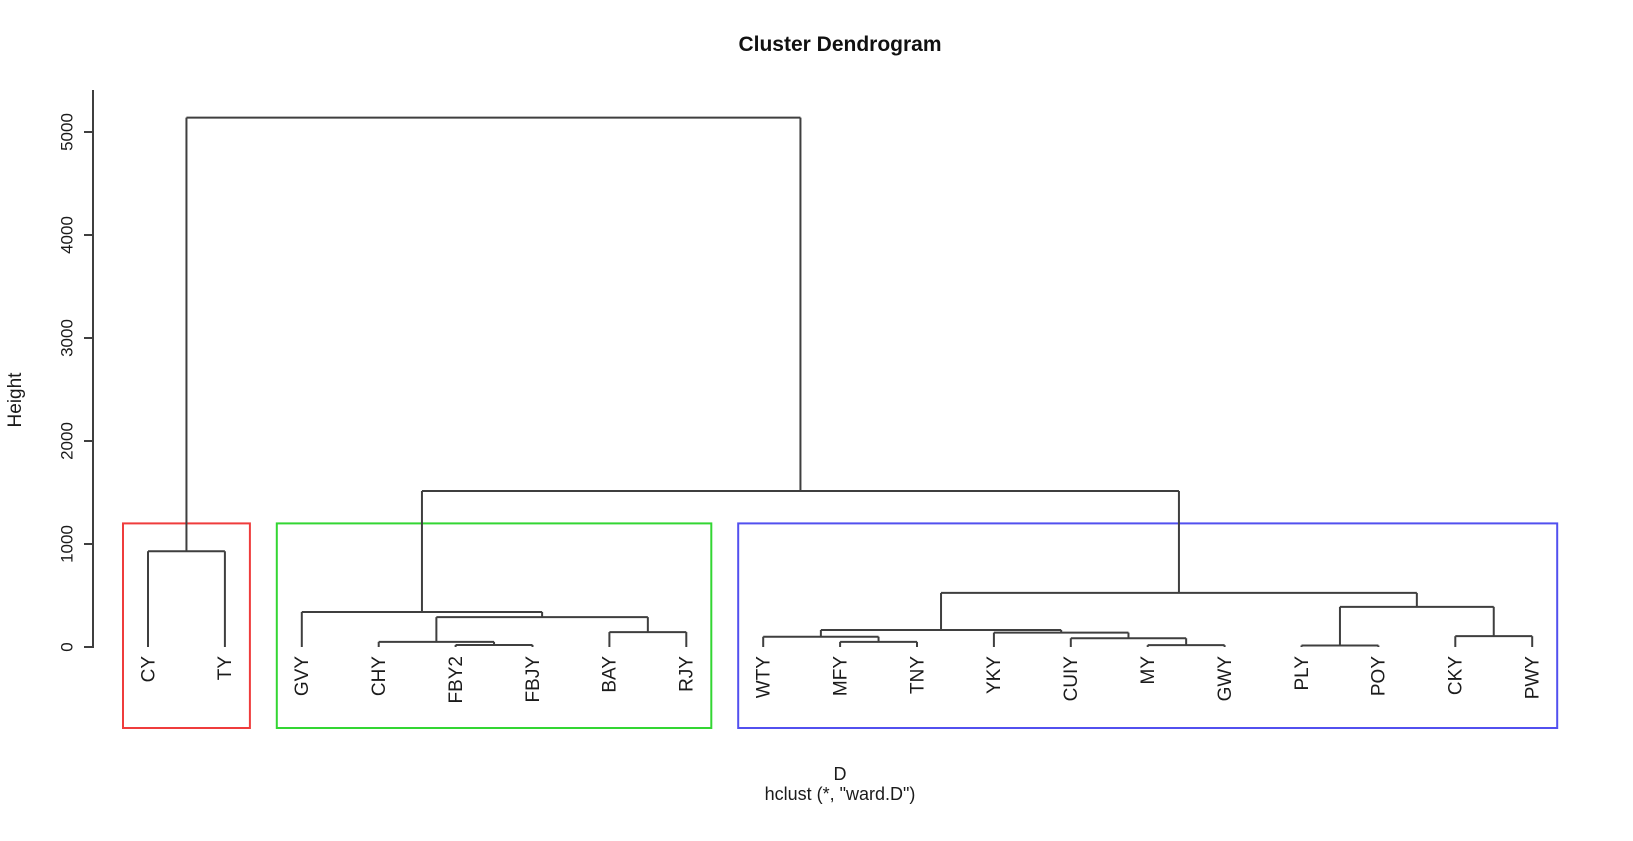  Describe the element at coordinates (67, 441) in the screenshot. I see `y-axis-tick-label: 2000` at that location.